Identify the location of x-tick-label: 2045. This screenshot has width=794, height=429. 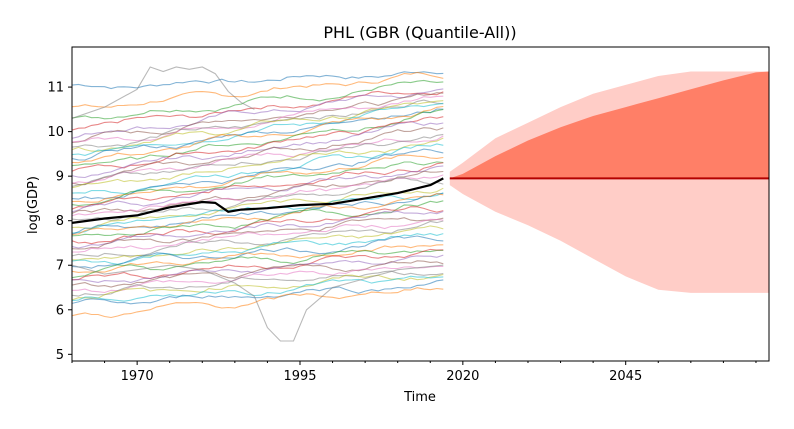
(625, 376).